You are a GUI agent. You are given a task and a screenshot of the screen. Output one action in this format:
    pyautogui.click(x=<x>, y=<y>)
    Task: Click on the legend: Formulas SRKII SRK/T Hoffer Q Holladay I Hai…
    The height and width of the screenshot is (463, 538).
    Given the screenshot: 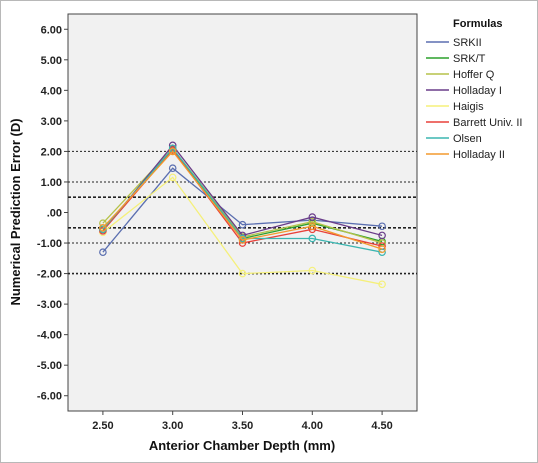 What is the action you would take?
    pyautogui.click(x=474, y=89)
    